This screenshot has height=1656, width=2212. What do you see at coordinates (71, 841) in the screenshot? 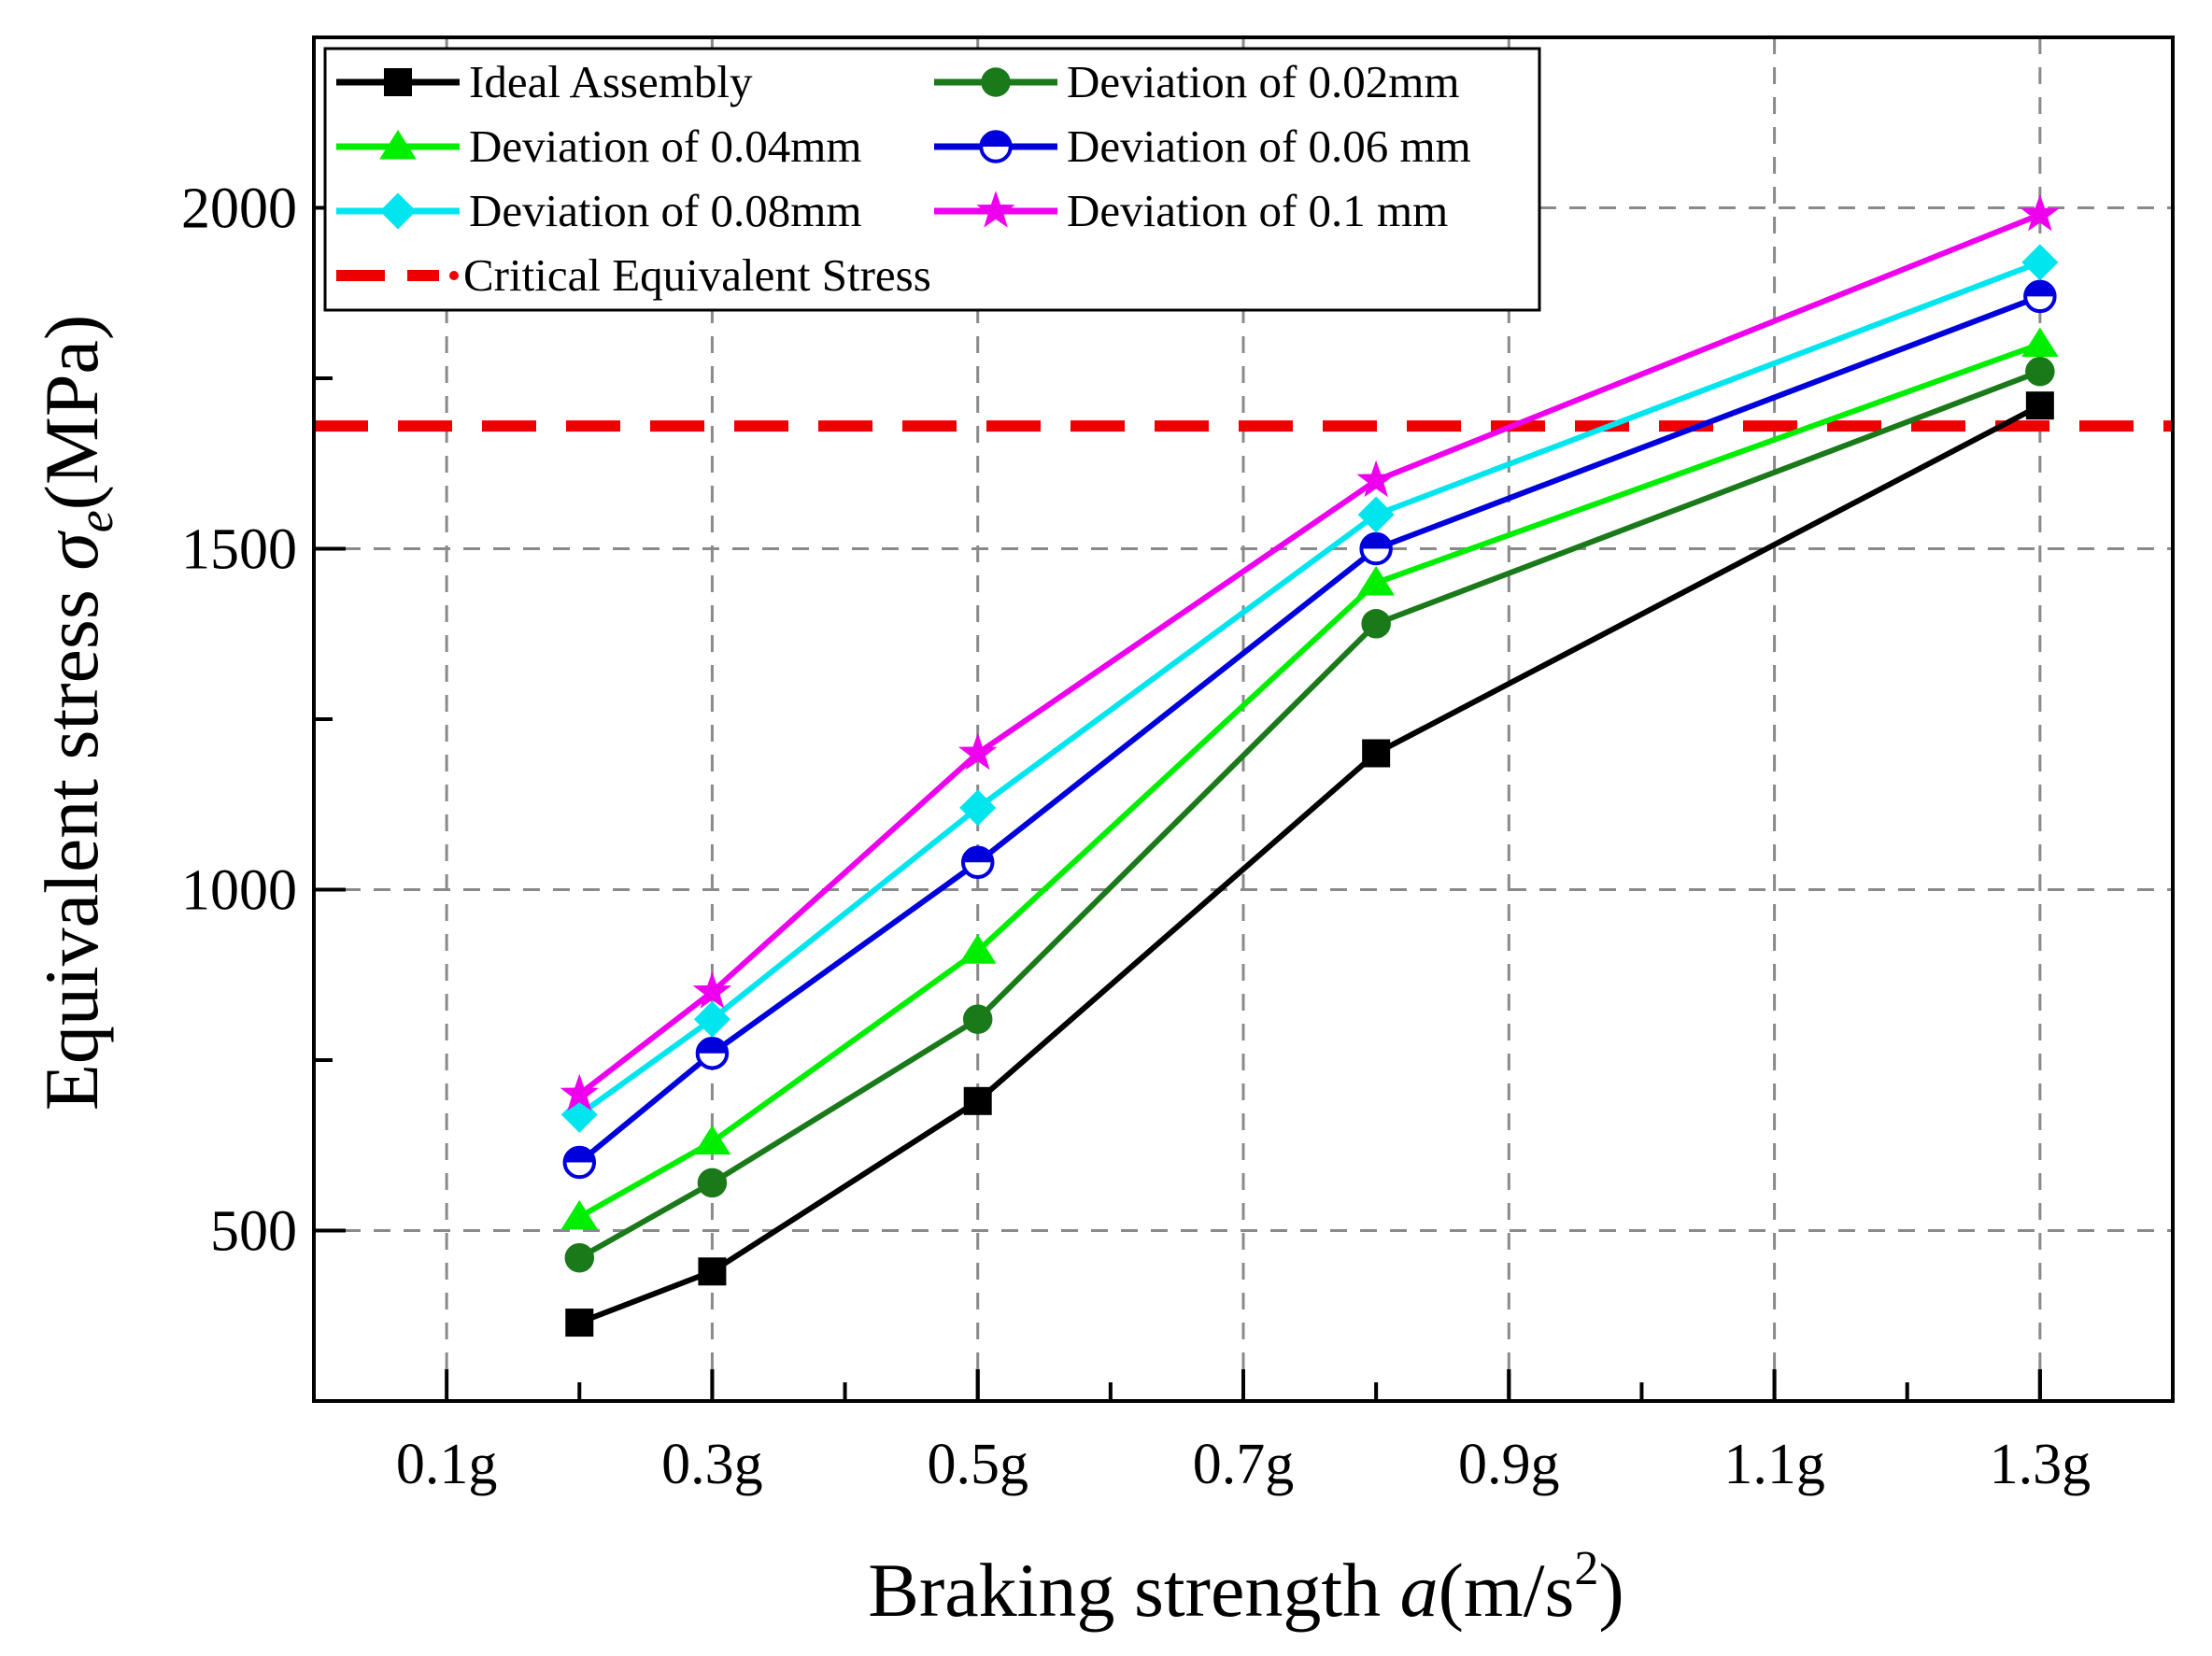
I see `y-axis-title-prefix: Equivalent stress` at bounding box center [71, 841].